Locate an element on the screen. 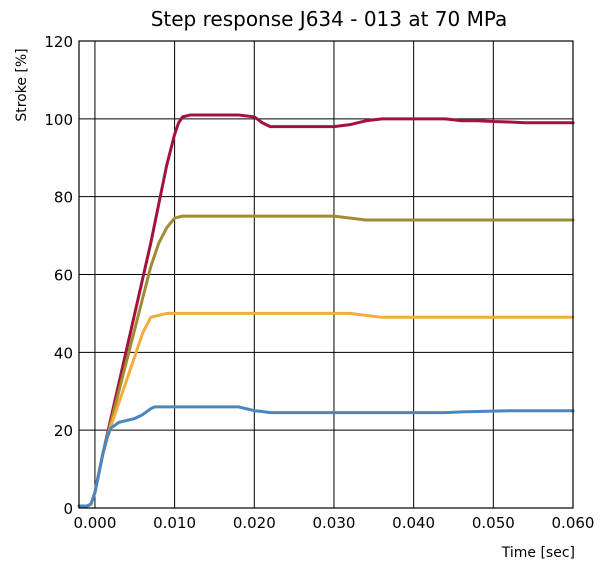 The image size is (610, 566). x-tick-label: 0.020 is located at coordinates (254, 523).